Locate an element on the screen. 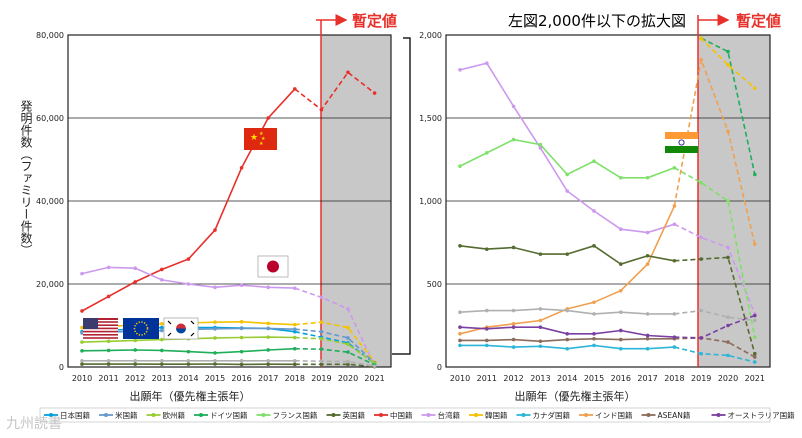 This screenshot has height=438, width=802. x-tick-label: 2018 is located at coordinates (674, 378).